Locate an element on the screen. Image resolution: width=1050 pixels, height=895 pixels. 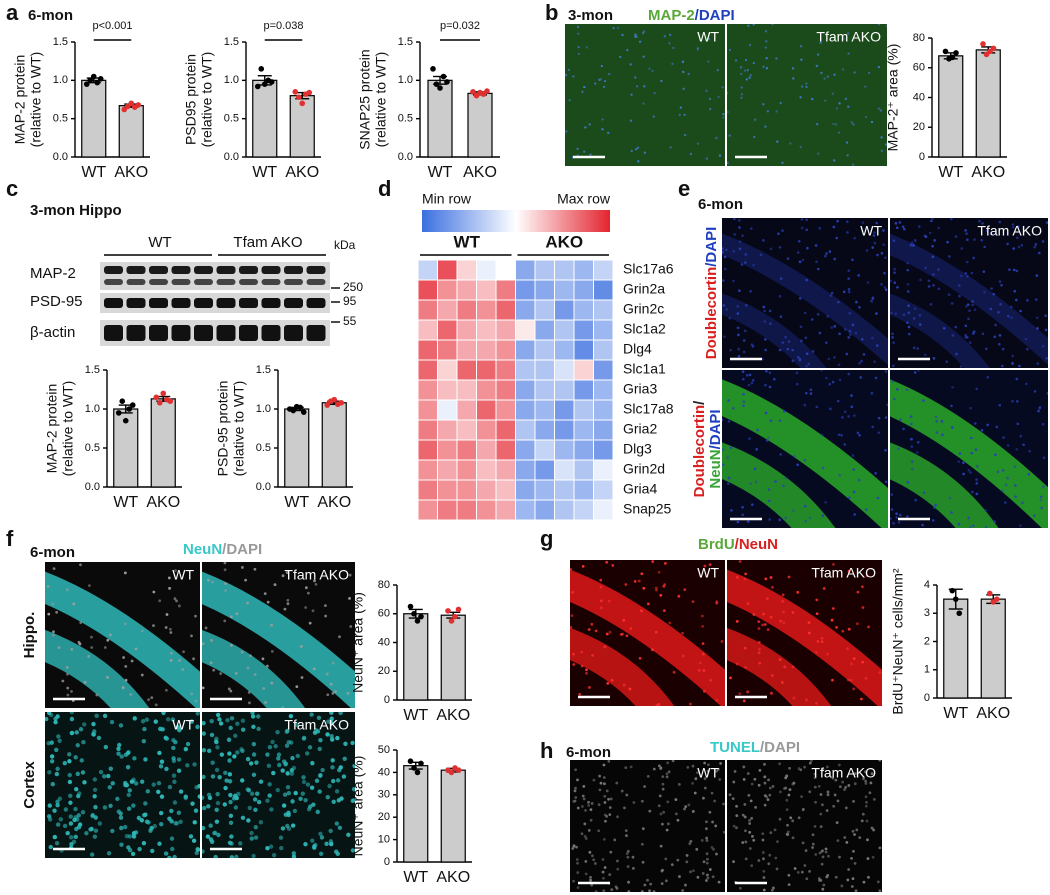
y-tick-label: 20 is located at coordinates (384, 671).